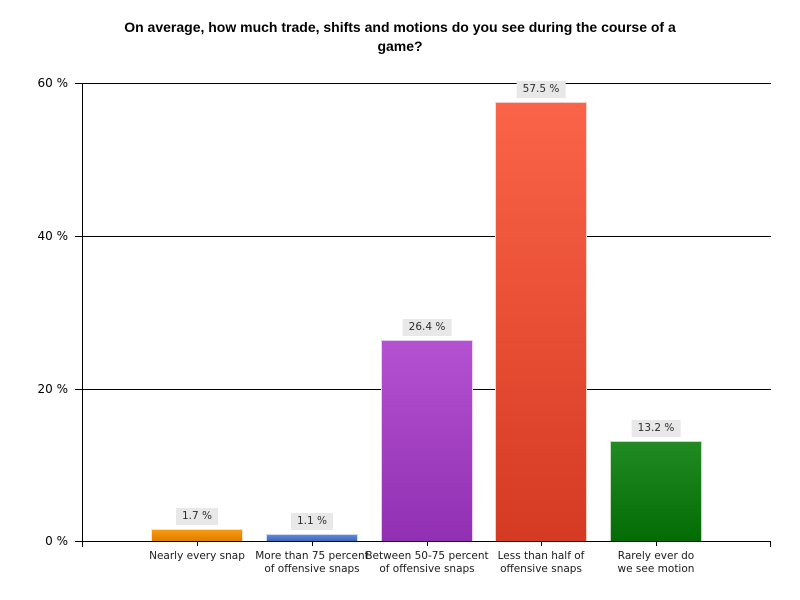 Image resolution: width=800 pixels, height=600 pixels. I want to click on value-label-rarely-ever-do-we-see-motion: 13.2 %, so click(656, 428).